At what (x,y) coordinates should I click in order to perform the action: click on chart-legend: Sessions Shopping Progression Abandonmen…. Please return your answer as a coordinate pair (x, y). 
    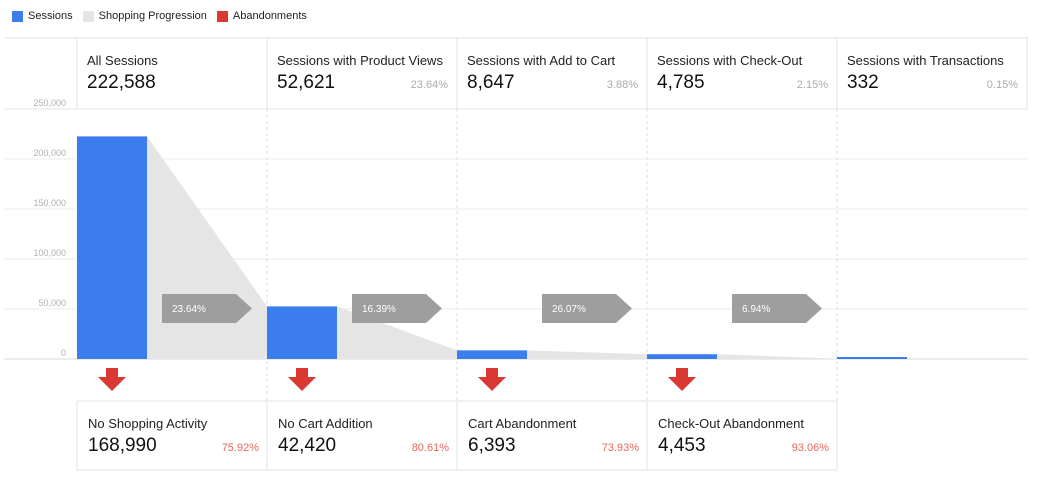
    Looking at the image, I should click on (164, 16).